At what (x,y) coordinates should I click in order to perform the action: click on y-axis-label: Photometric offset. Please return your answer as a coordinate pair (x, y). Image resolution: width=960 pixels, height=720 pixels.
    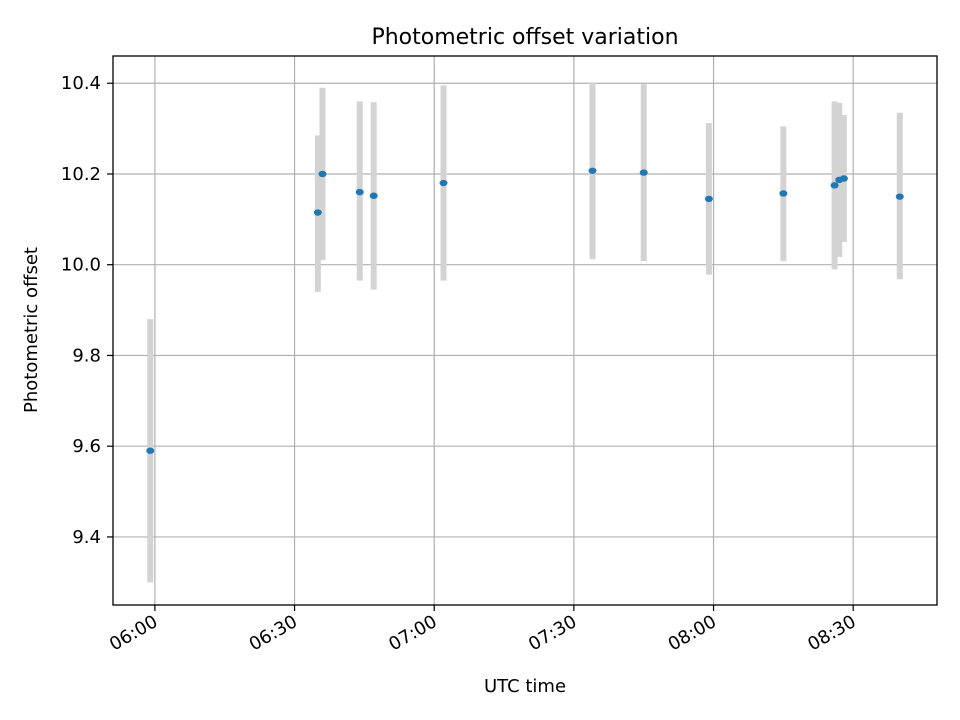
    Looking at the image, I should click on (31, 330).